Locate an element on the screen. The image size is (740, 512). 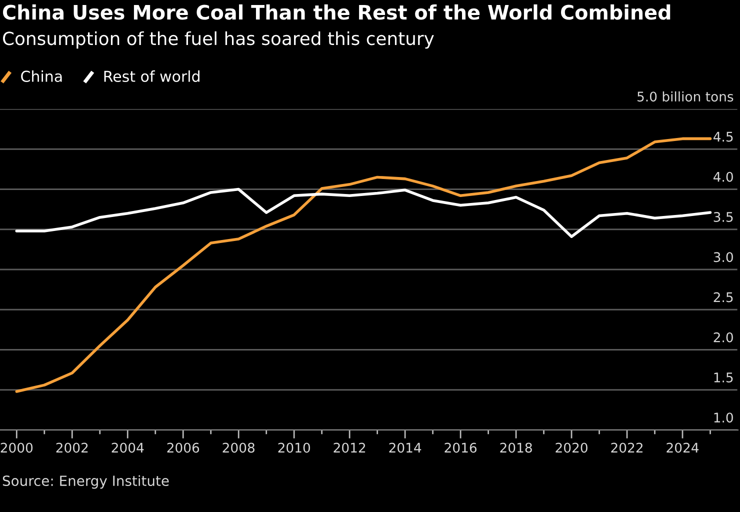
y-tick-label: 1.5 is located at coordinates (723, 377).